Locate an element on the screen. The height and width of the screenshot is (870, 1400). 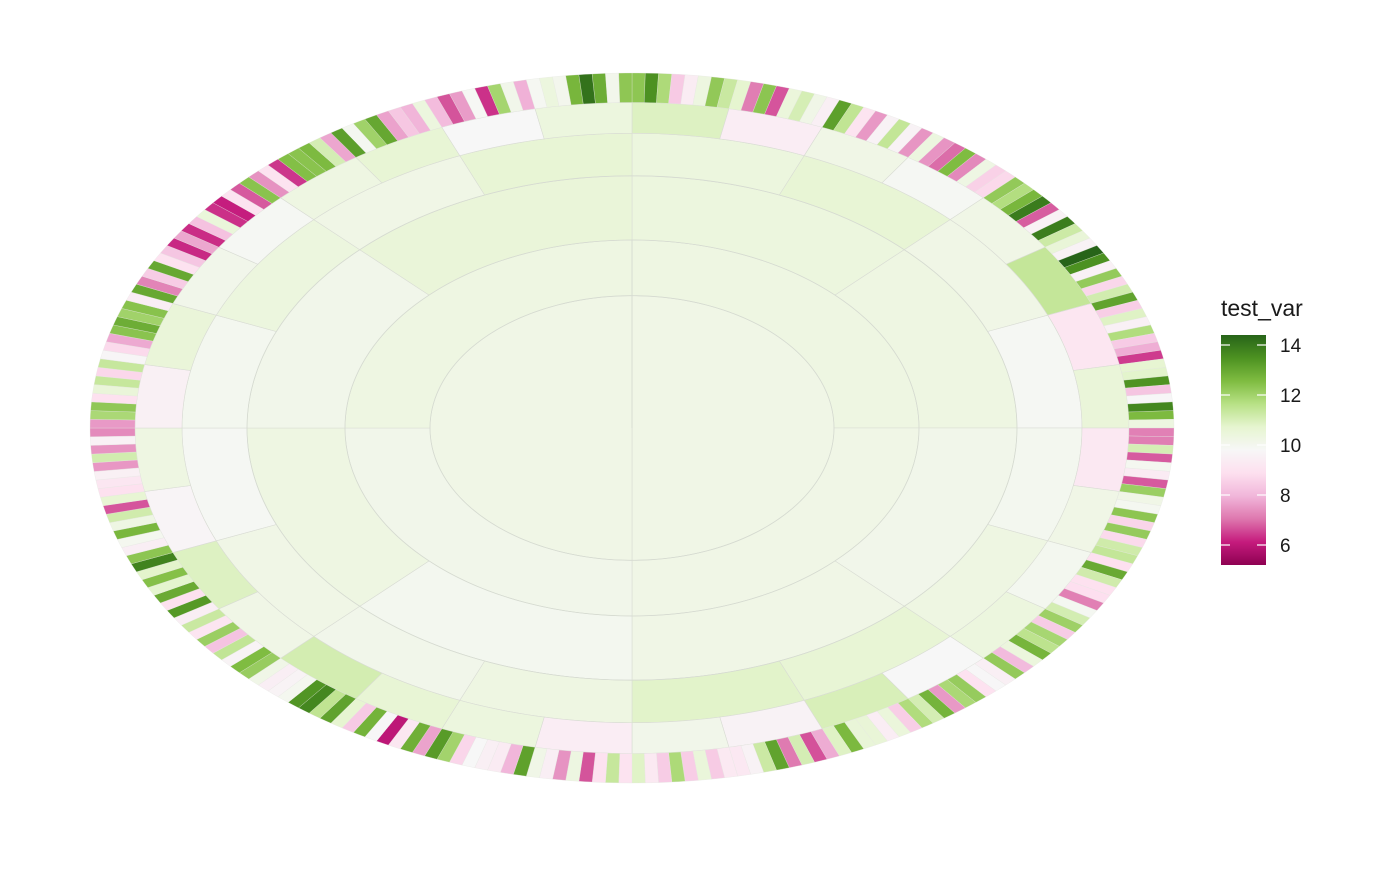
color-legend: test_var 6 8 10 12 14 is located at coordinates (1262, 430).